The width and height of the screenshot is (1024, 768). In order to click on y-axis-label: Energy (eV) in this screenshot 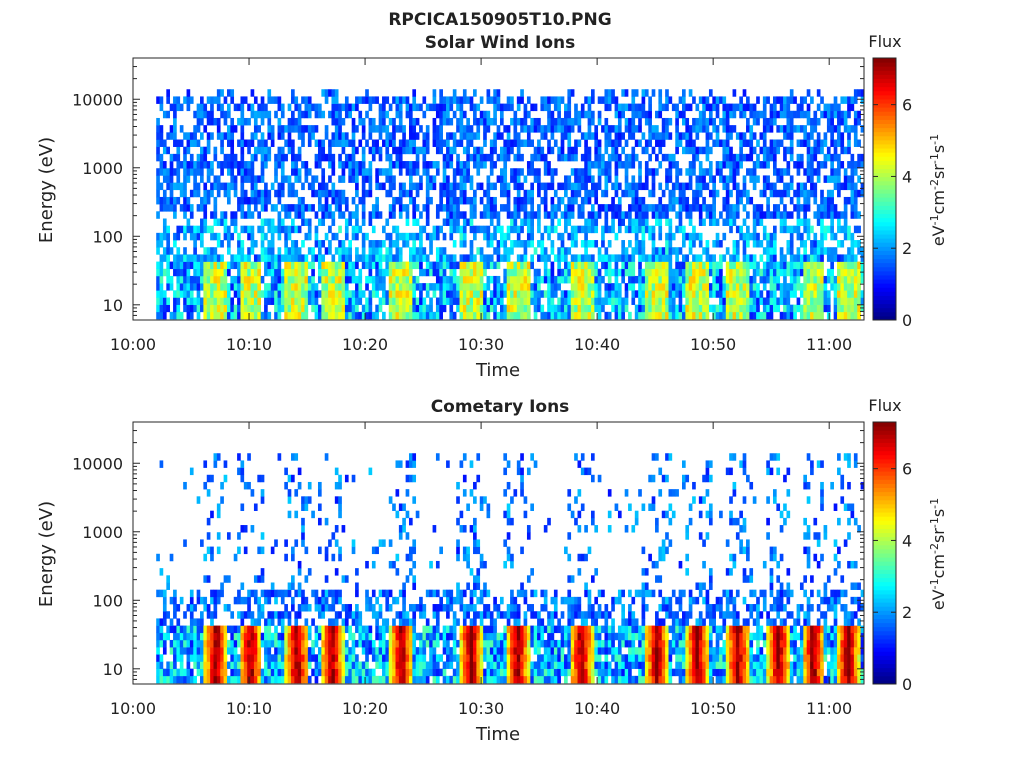, I will do `click(46, 190)`.